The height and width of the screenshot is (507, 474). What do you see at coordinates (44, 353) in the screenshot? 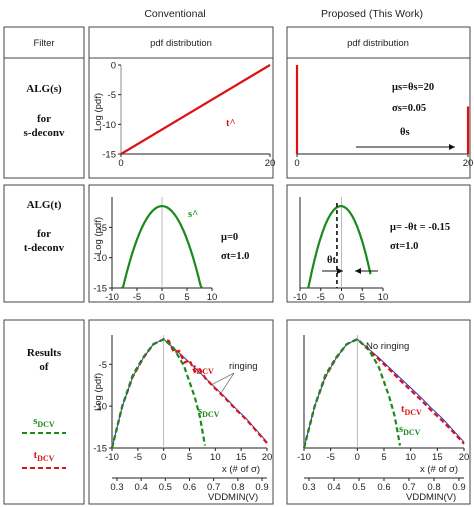
I see `label-results: Results` at bounding box center [44, 353].